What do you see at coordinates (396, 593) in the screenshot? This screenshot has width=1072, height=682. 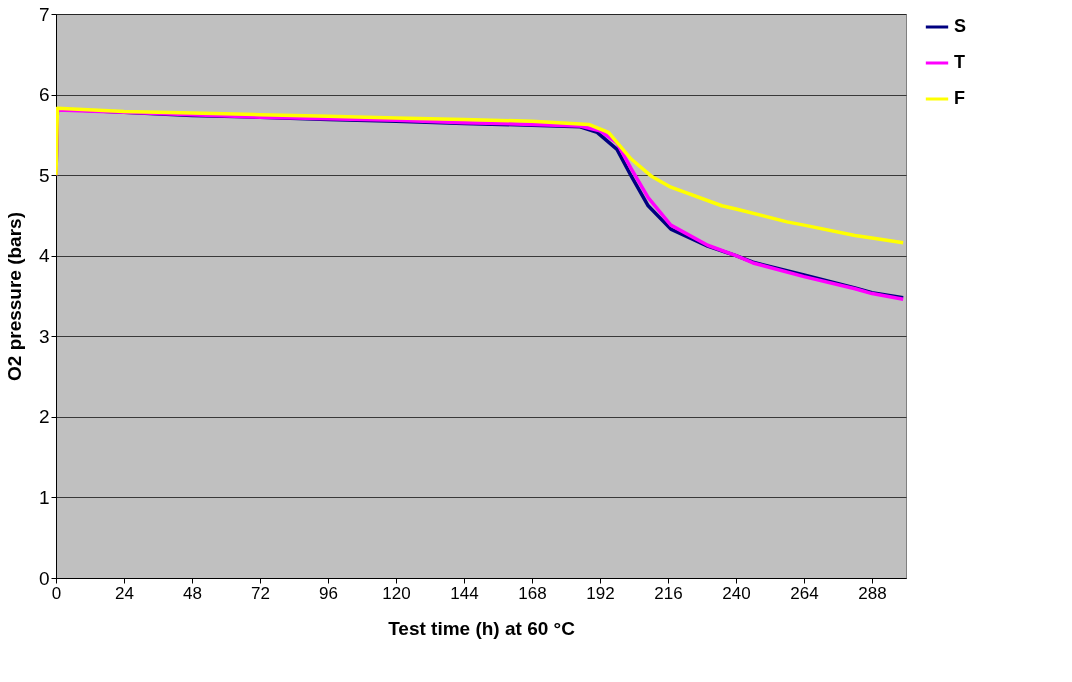 I see `x-tick-label: 120` at bounding box center [396, 593].